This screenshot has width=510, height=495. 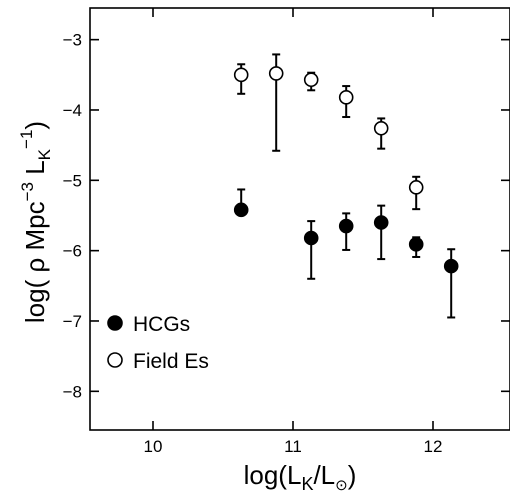 What do you see at coordinates (161, 324) in the screenshot?
I see `legend-label-hcgs: HCGs` at bounding box center [161, 324].